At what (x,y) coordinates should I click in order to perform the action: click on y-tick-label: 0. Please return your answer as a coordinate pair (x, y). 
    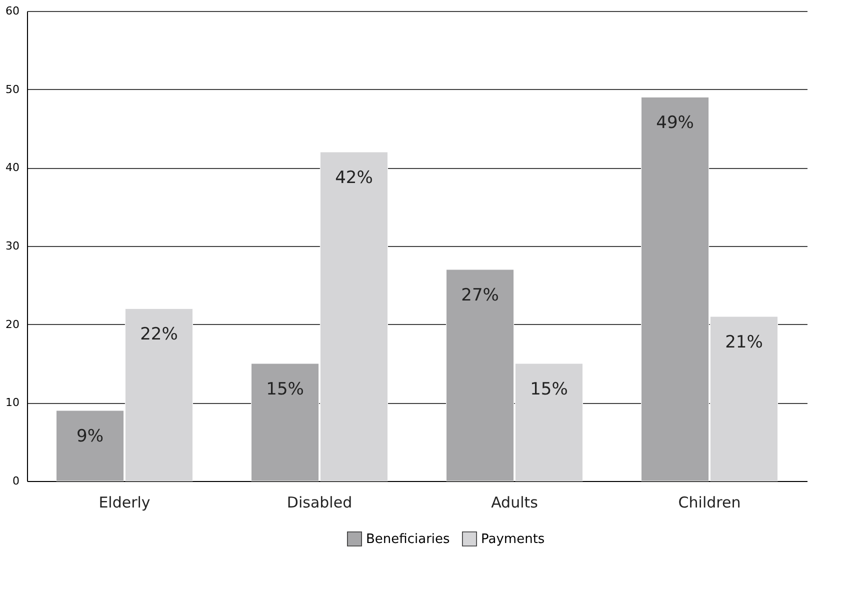
    Looking at the image, I should click on (16, 481).